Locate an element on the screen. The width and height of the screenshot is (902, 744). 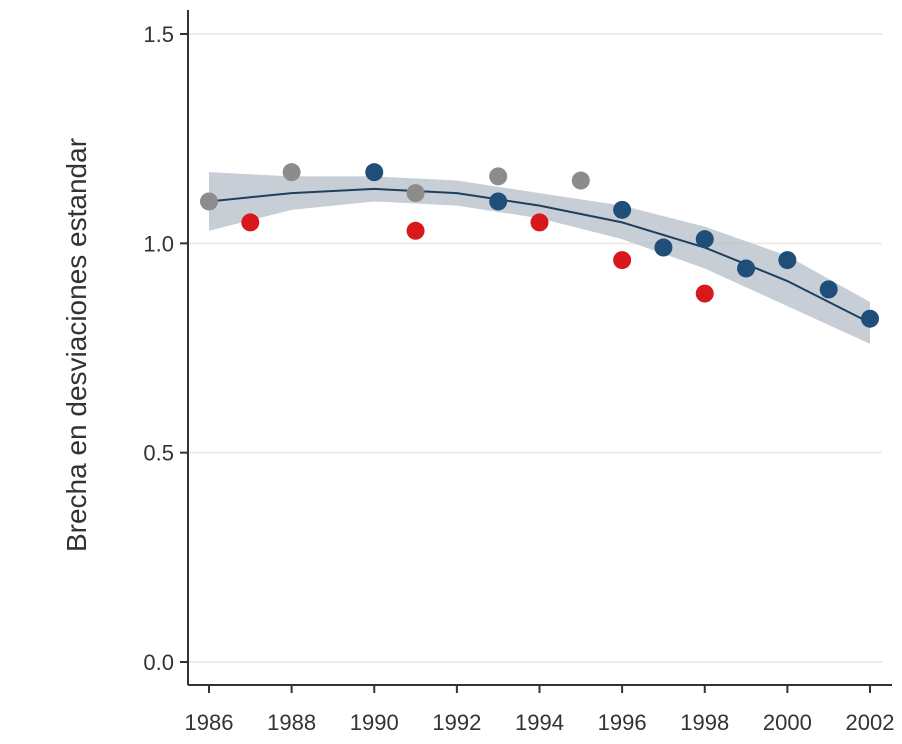
x-tick-label-5: 1996 is located at coordinates (622, 722).